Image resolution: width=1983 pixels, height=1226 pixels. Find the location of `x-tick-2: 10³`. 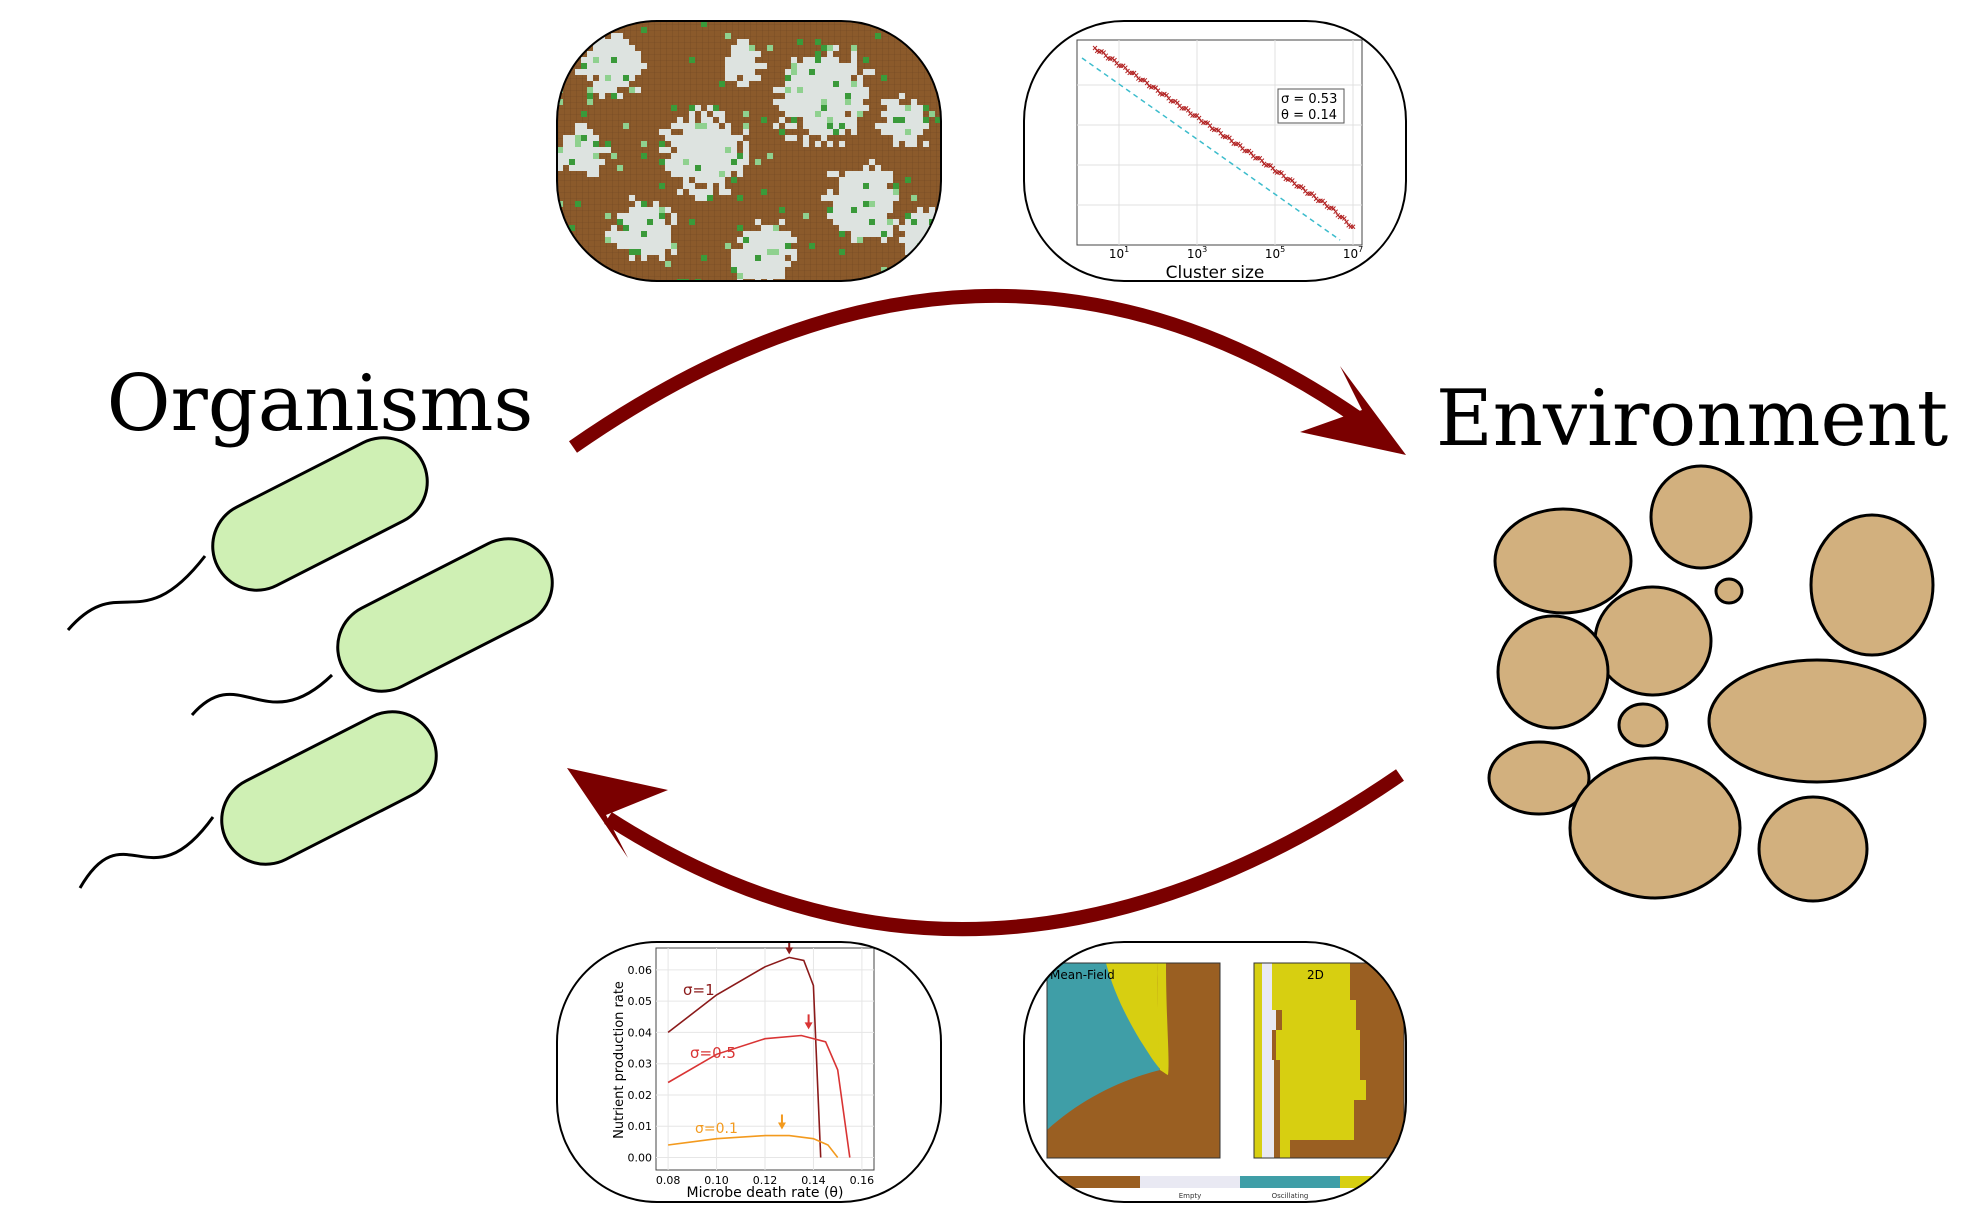

x-tick-2: 10³ is located at coordinates (1197, 253).